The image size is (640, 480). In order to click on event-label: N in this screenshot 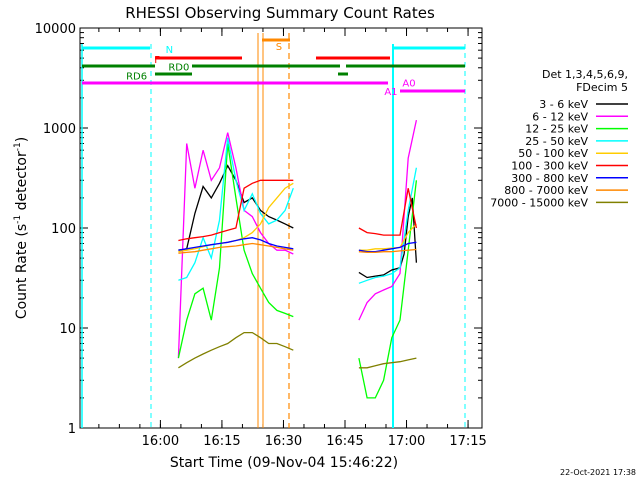, I will do `click(169, 50)`.